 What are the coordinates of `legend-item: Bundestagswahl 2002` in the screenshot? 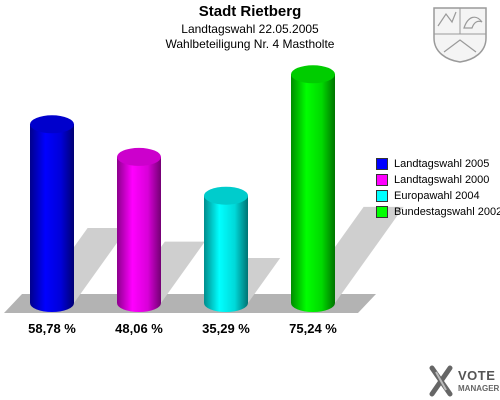 It's located at (438, 212).